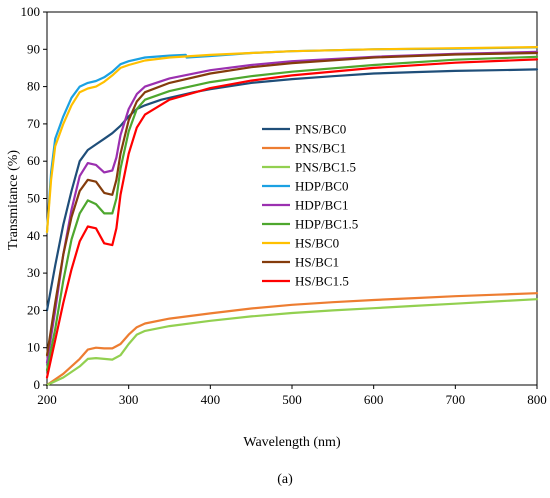 The height and width of the screenshot is (498, 550). What do you see at coordinates (537, 399) in the screenshot?
I see `x-tick-label: 800` at bounding box center [537, 399].